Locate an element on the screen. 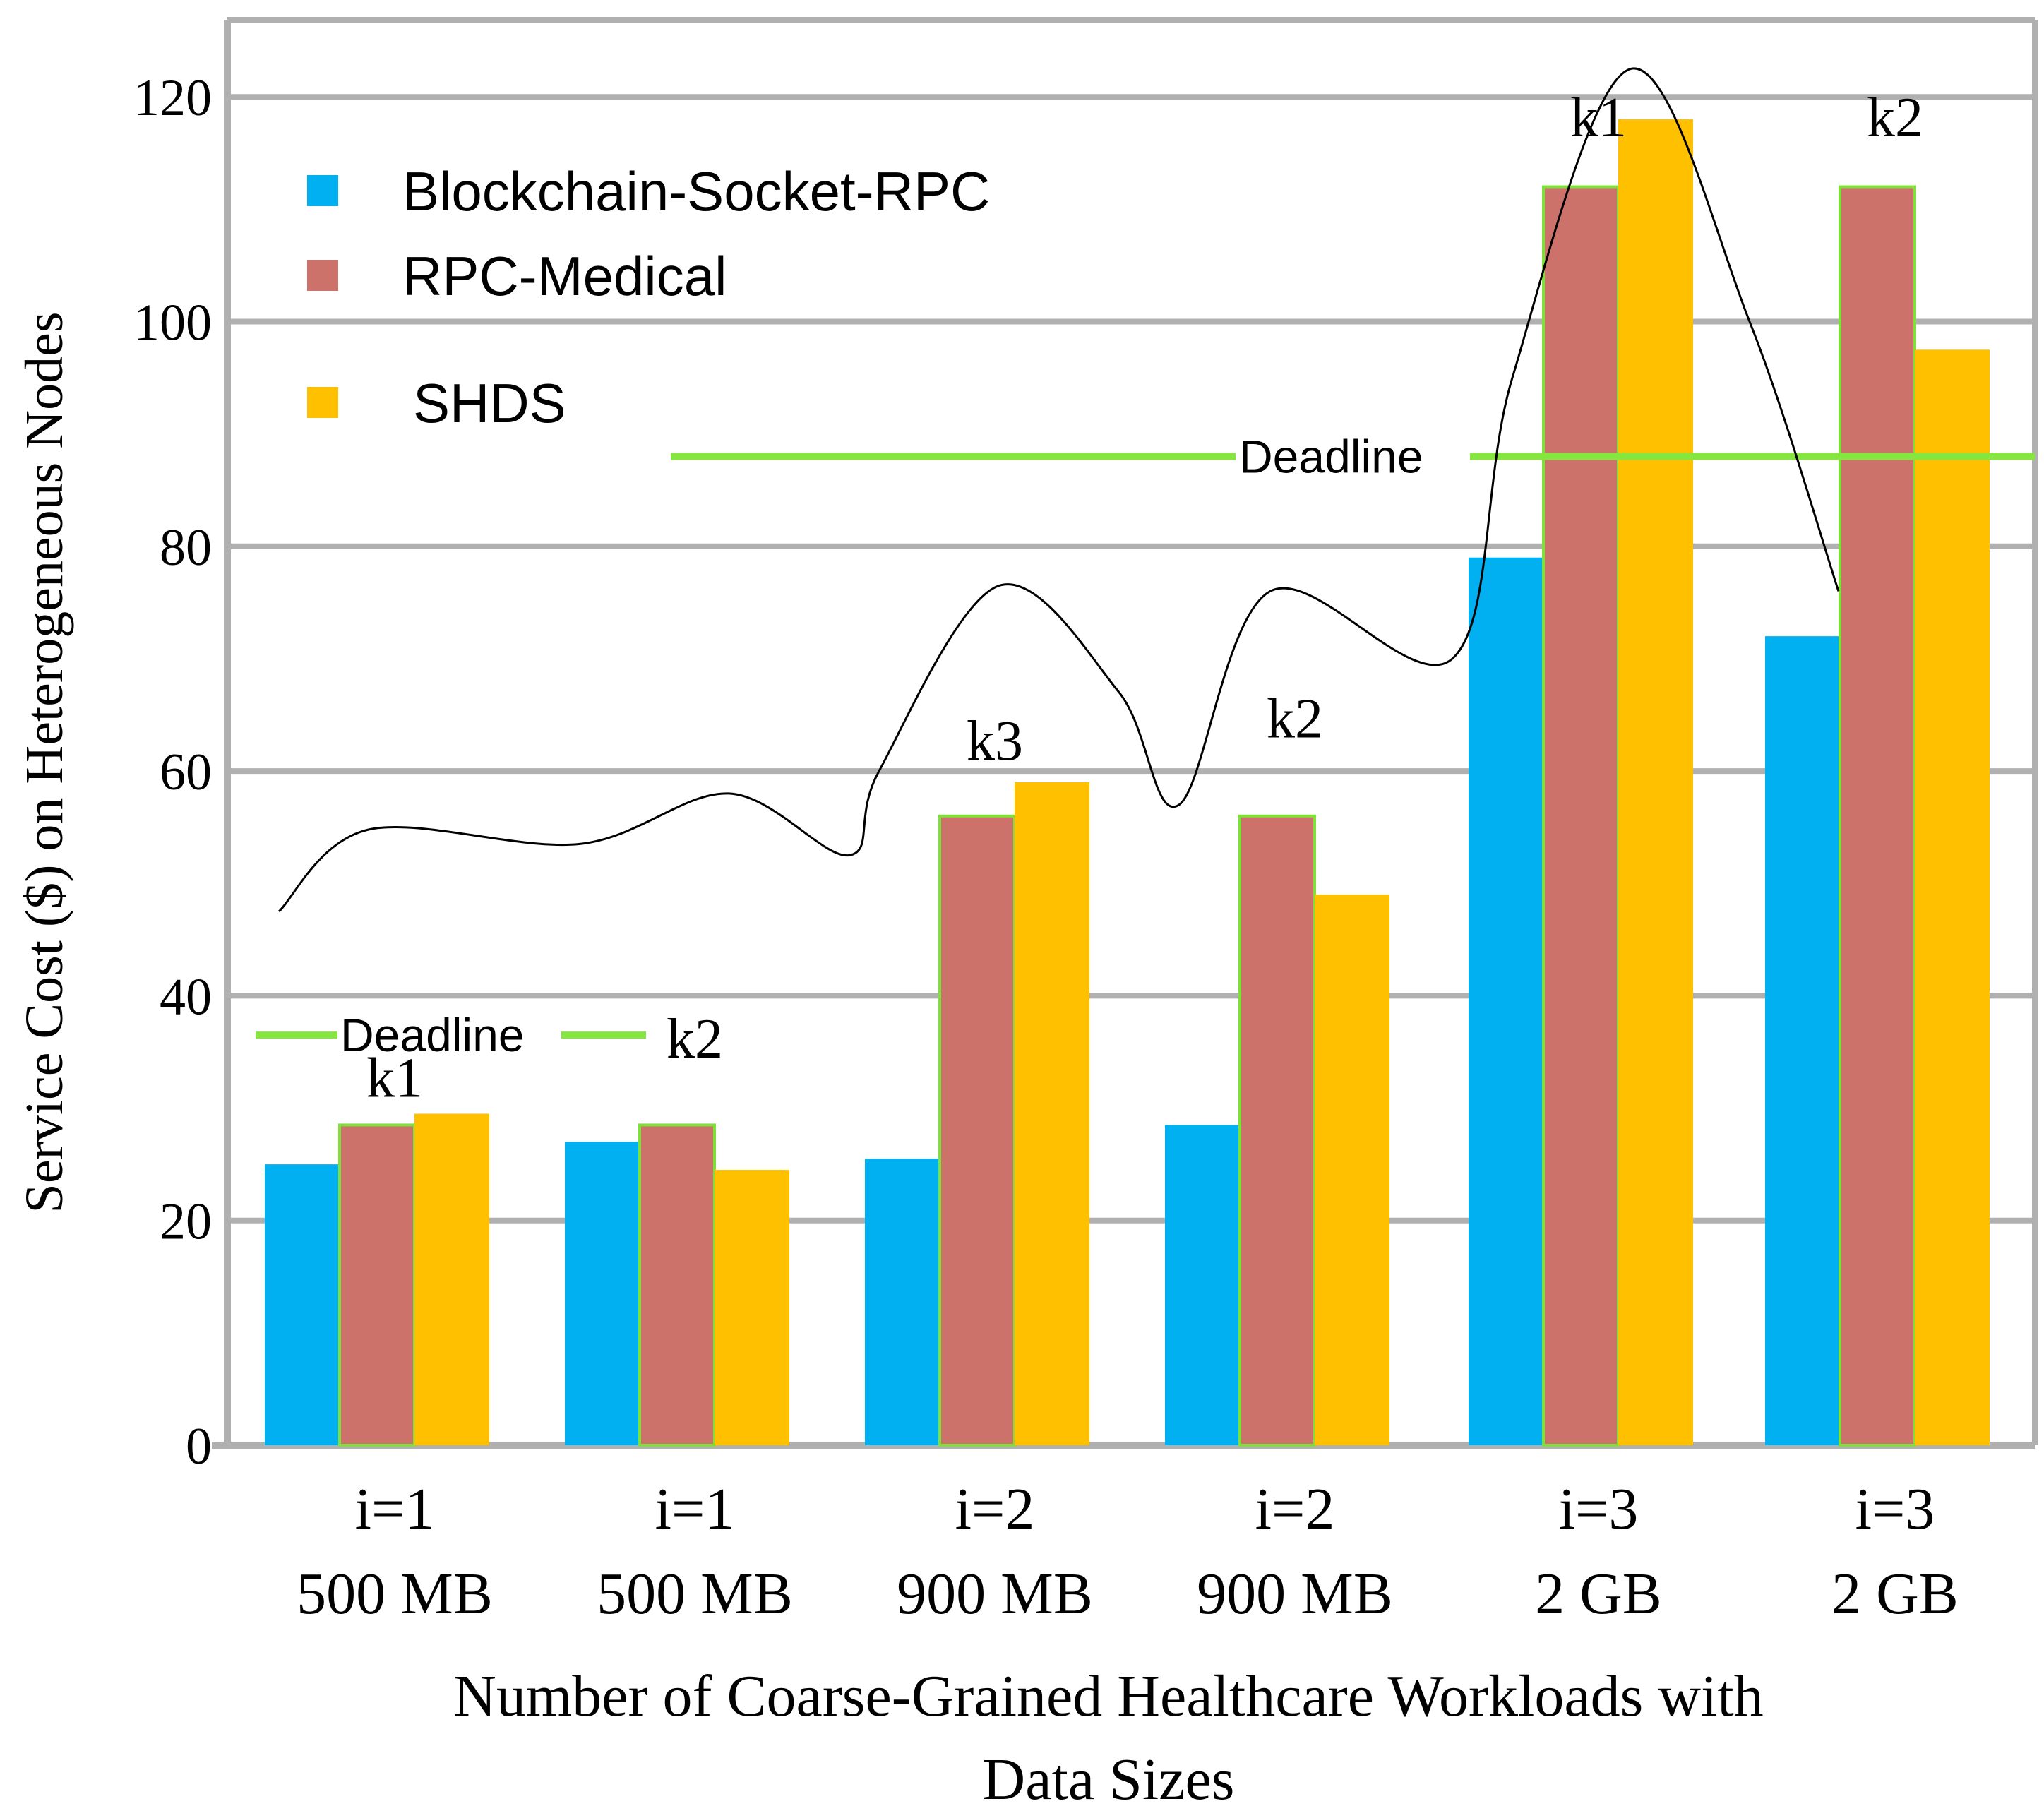 This screenshot has height=1818, width=2044. y-tick-label: 120 is located at coordinates (172, 98).